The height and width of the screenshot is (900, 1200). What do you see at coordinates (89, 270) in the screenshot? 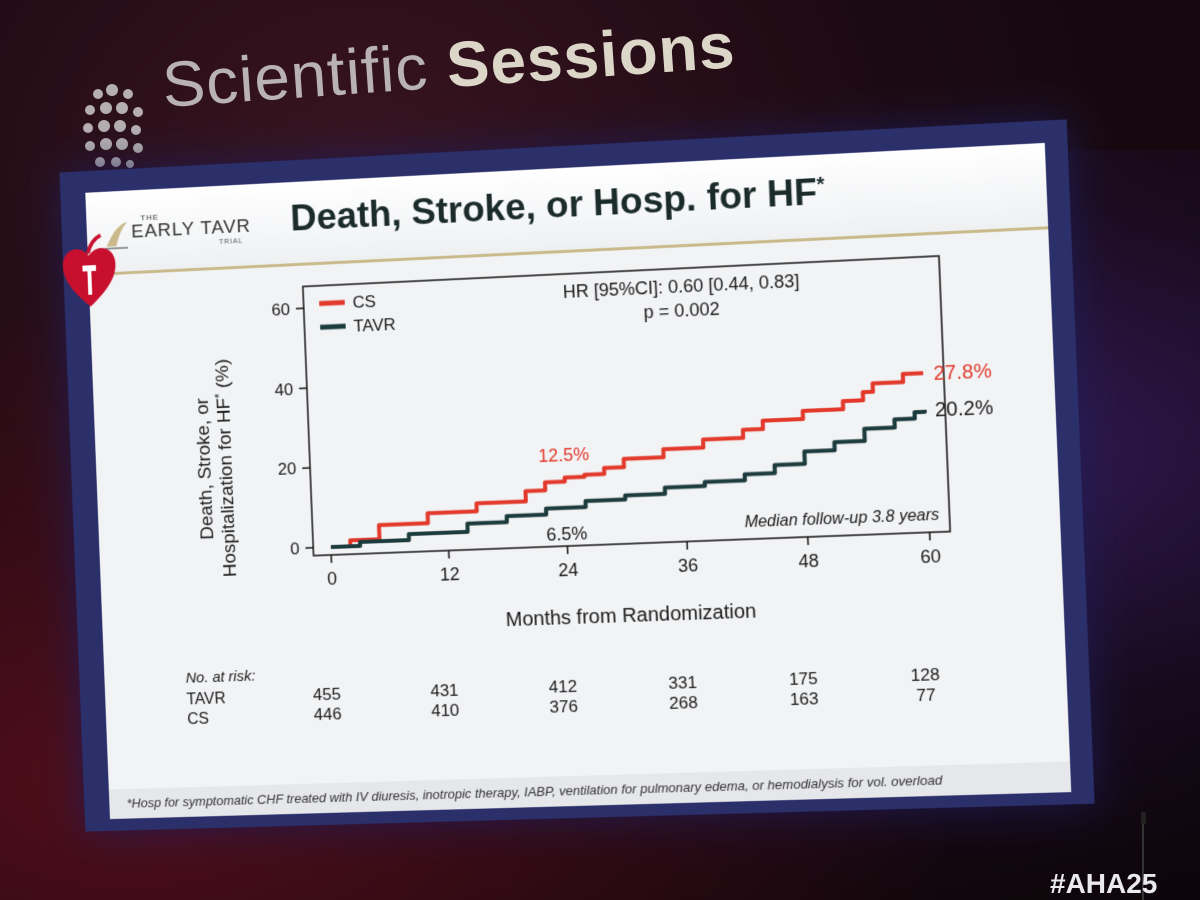
I see `aha-heart-logo-icon` at bounding box center [89, 270].